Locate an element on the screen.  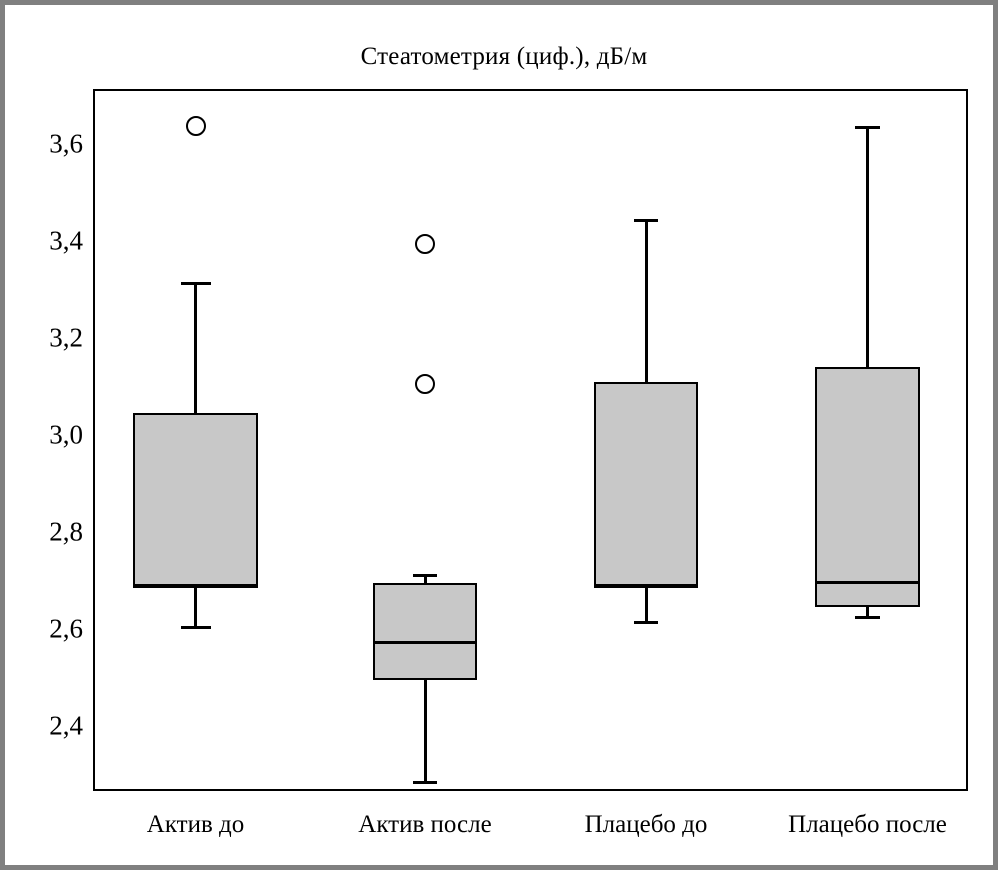
x-tick-label: Плацебо до is located at coordinates (646, 824).